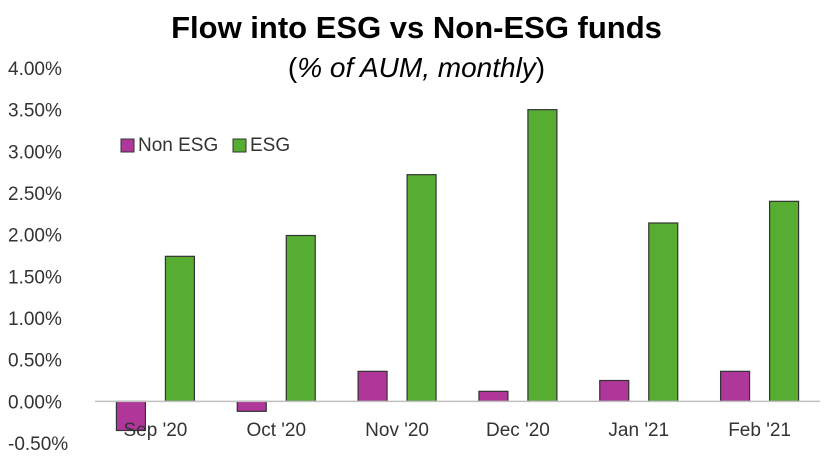  What do you see at coordinates (638, 430) in the screenshot?
I see `category-label: Jan '21` at bounding box center [638, 430].